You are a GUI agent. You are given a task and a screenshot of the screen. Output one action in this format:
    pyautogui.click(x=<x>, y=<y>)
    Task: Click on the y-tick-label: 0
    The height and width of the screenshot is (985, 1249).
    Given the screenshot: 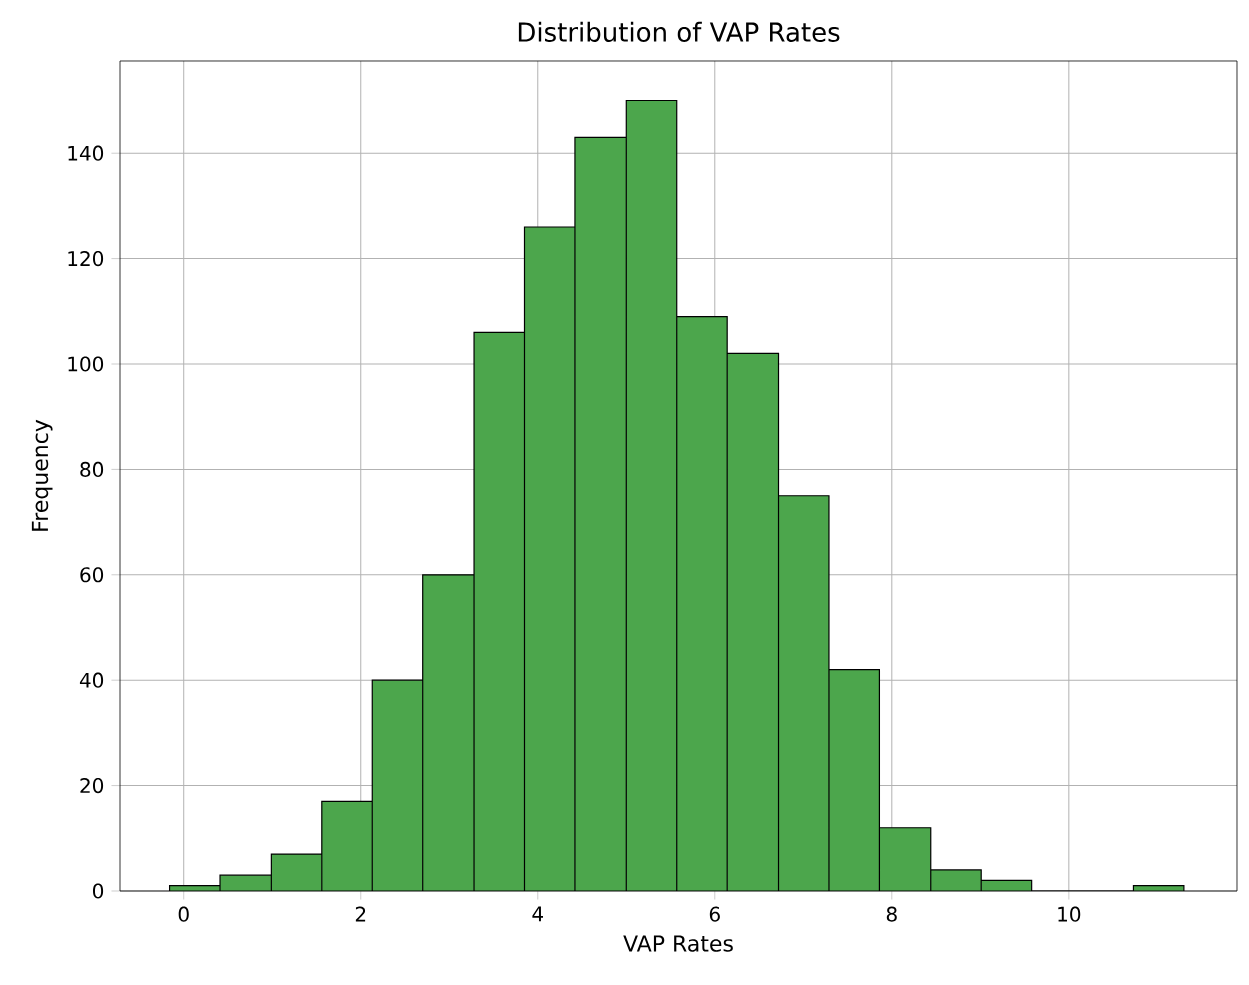 What is the action you would take?
    pyautogui.click(x=98, y=891)
    